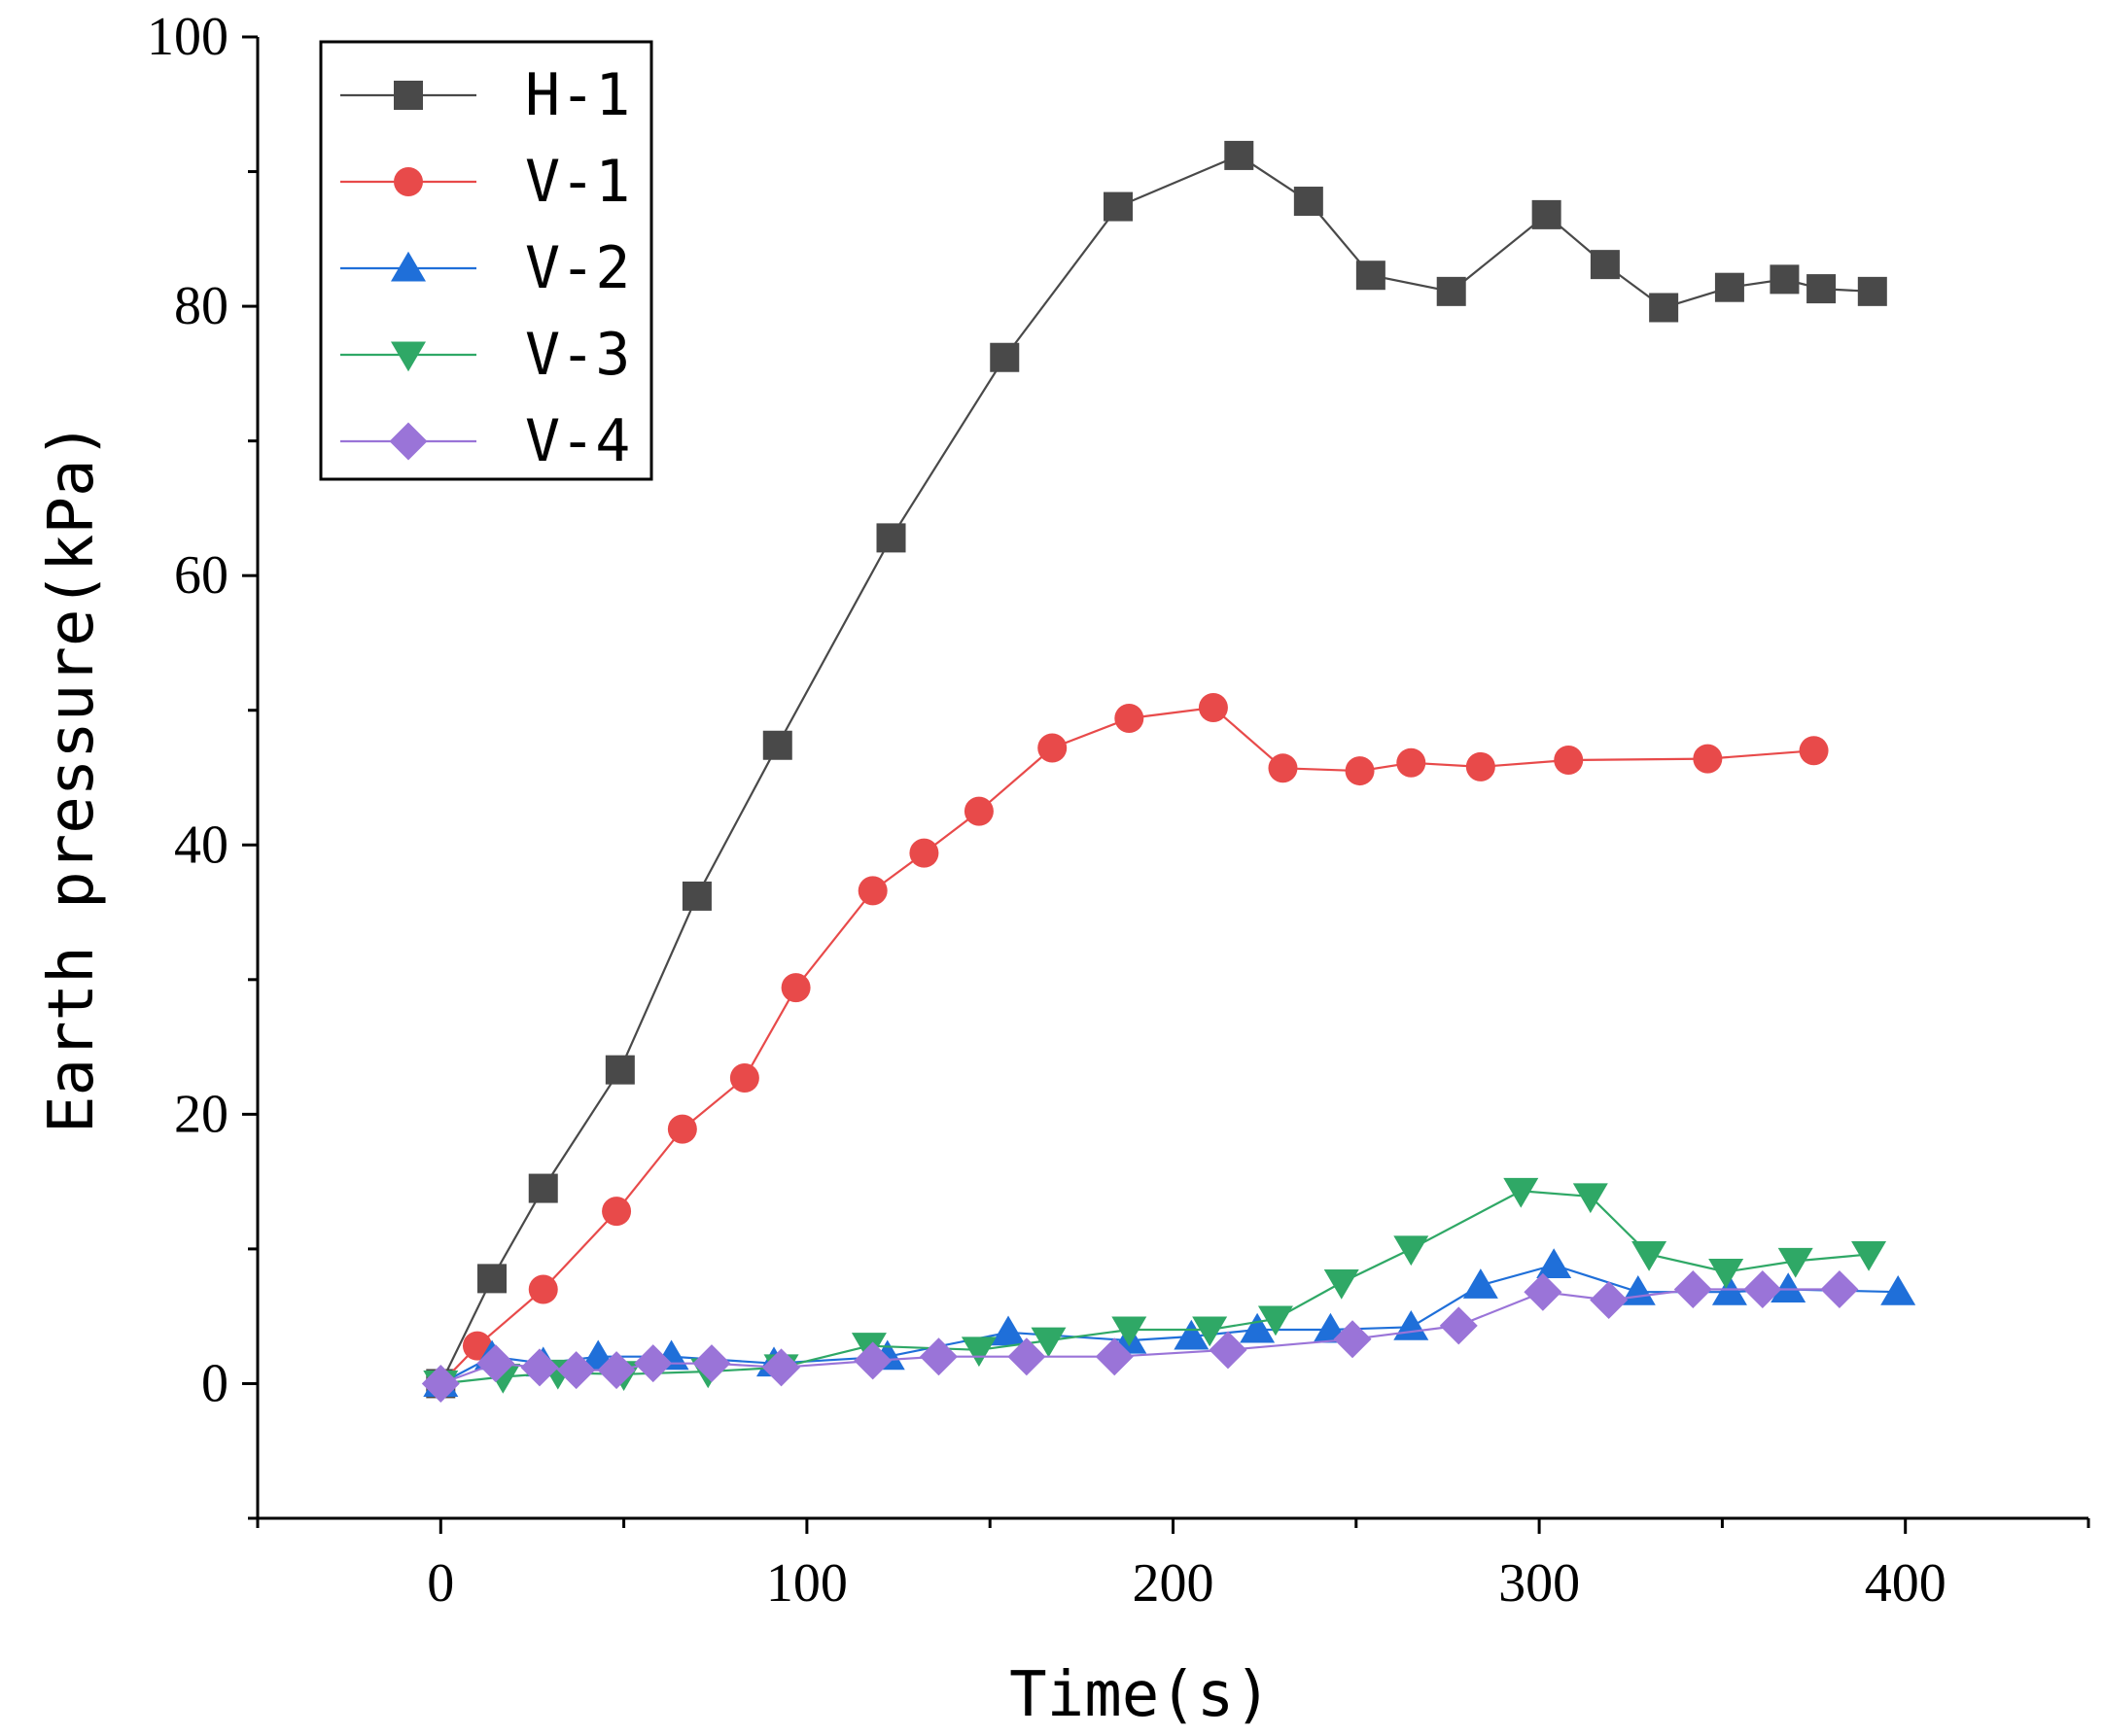 This screenshot has width=2104, height=1736. Describe the element at coordinates (485, 268) in the screenshot. I see `legend-item-v-2: V-2` at that location.